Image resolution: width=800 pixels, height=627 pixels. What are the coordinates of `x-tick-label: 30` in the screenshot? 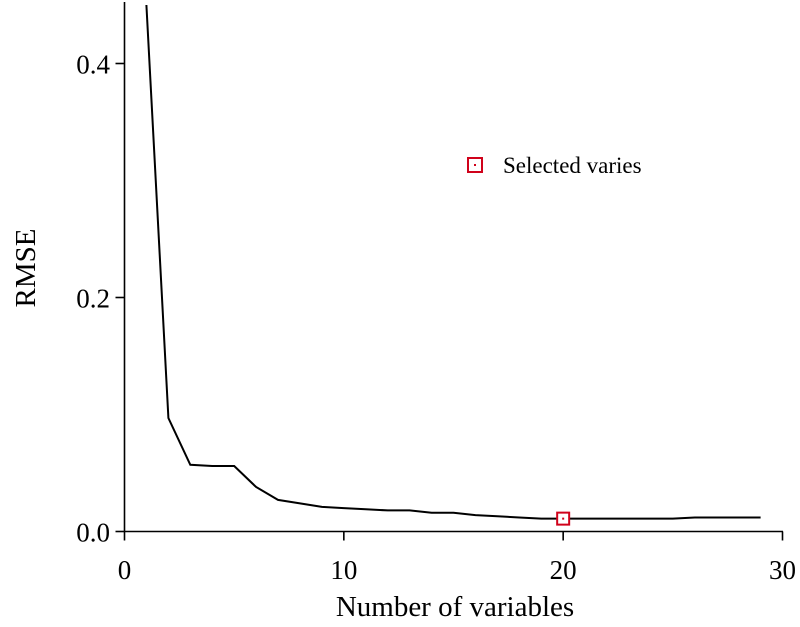 It's located at (782, 570).